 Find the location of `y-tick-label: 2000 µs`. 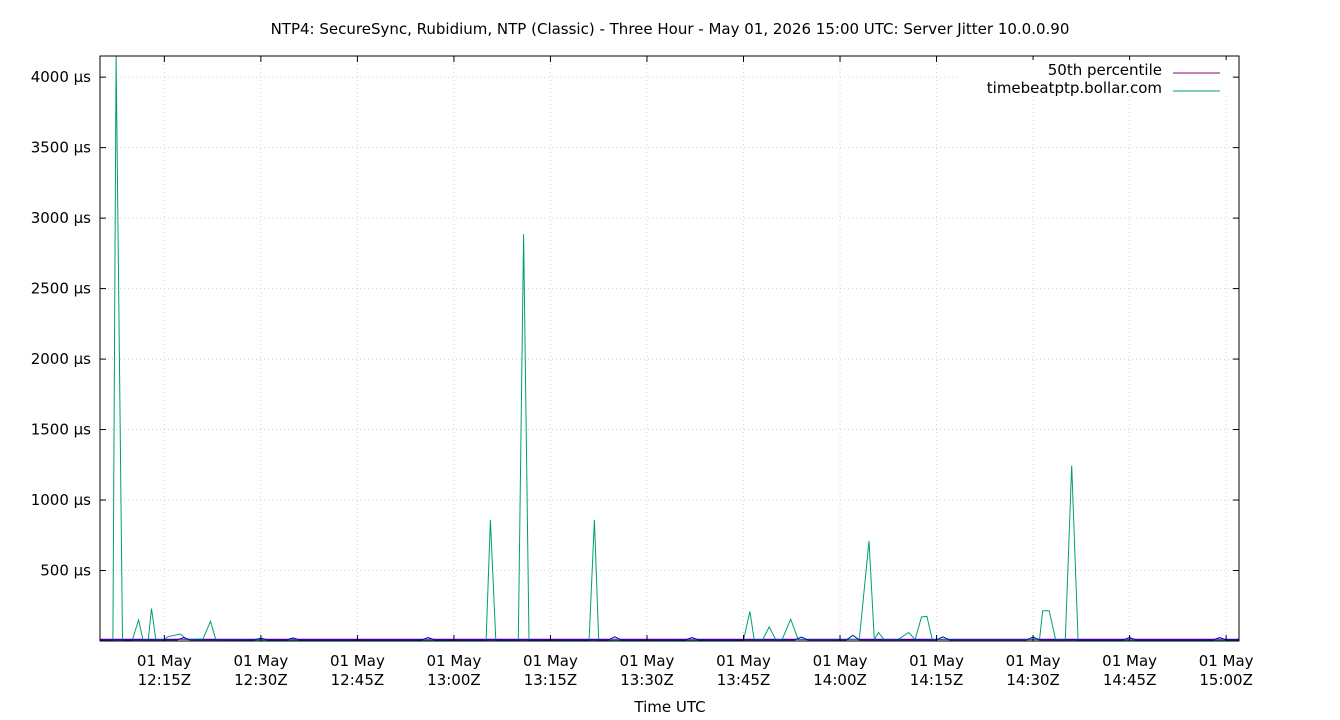

y-tick-label: 2000 µs is located at coordinates (61, 359).